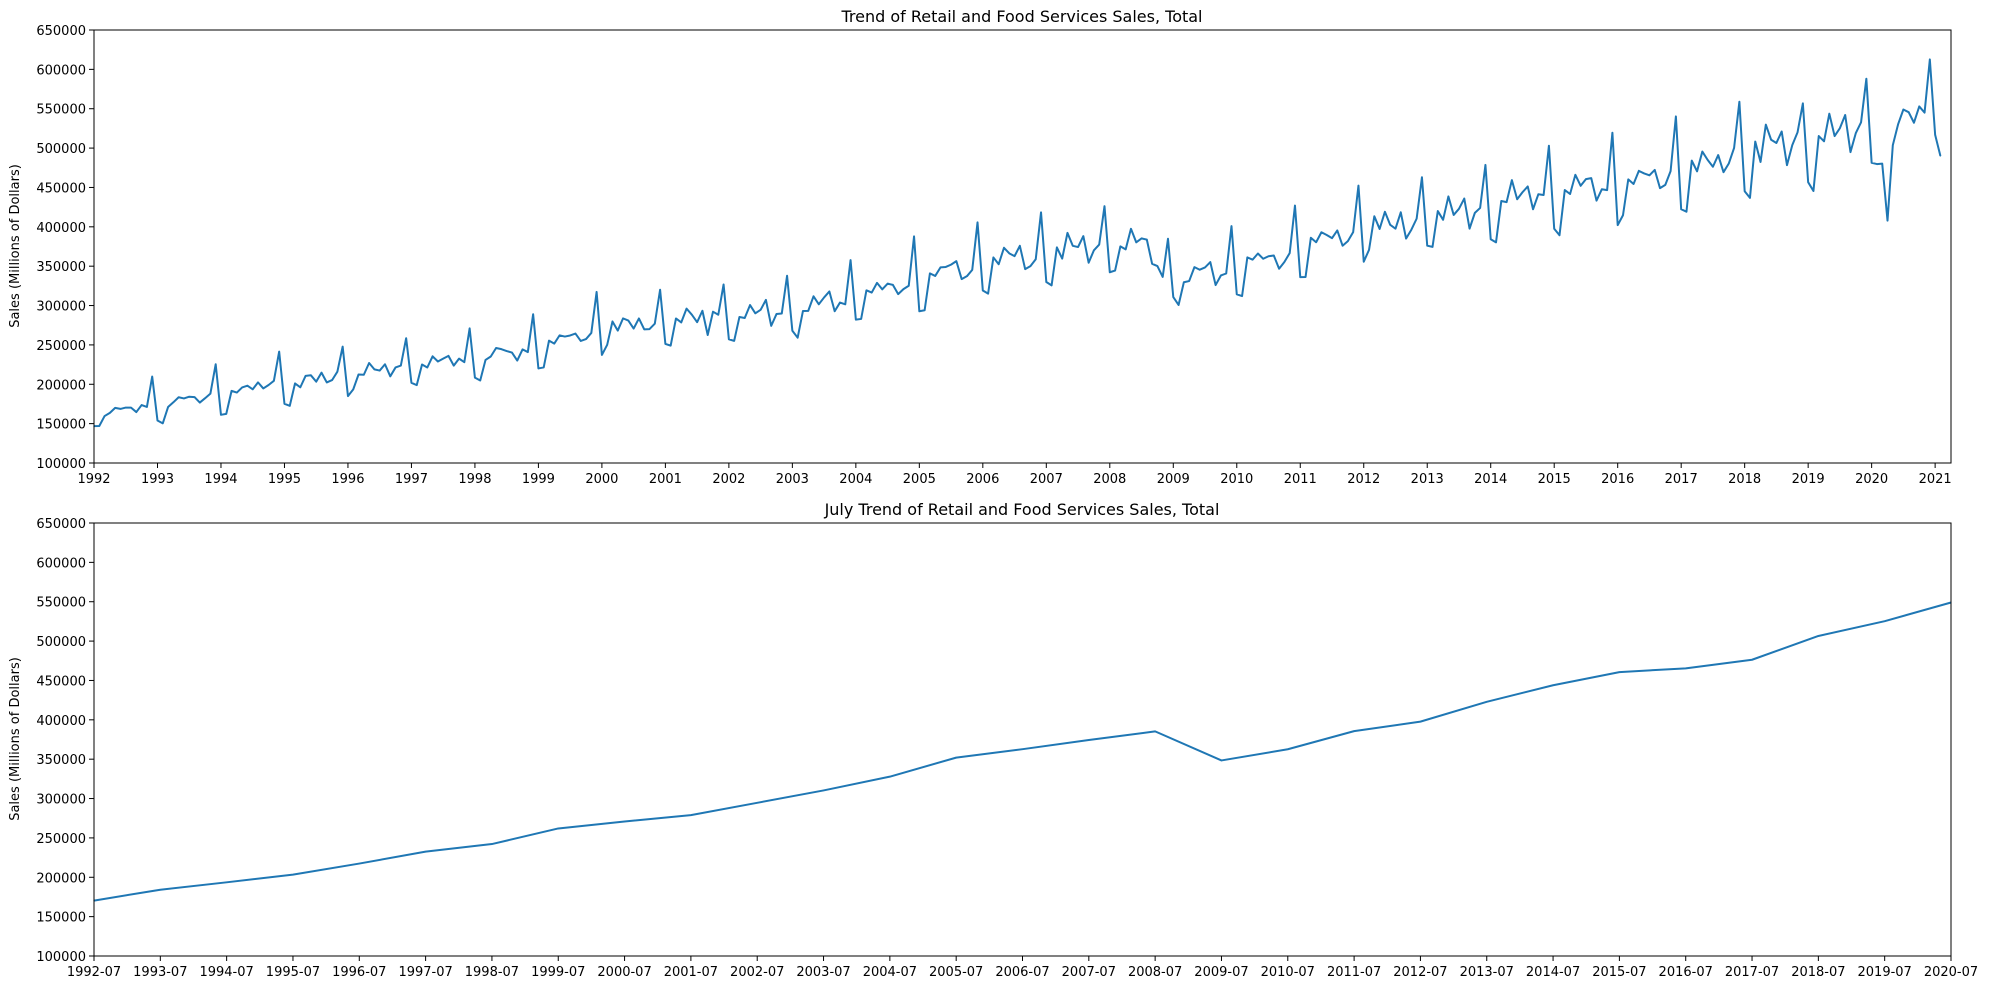 This screenshot has height=989, width=1990. What do you see at coordinates (691, 972) in the screenshot?
I see `x-tick-label: 2001-07` at bounding box center [691, 972].